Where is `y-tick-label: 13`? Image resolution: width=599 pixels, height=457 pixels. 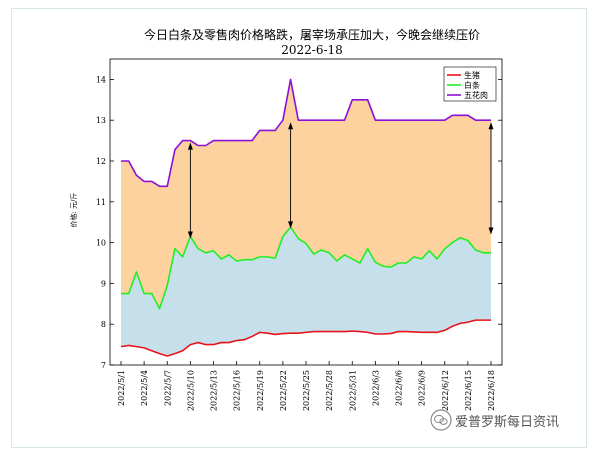 y-tick-label: 13 is located at coordinates (101, 120).